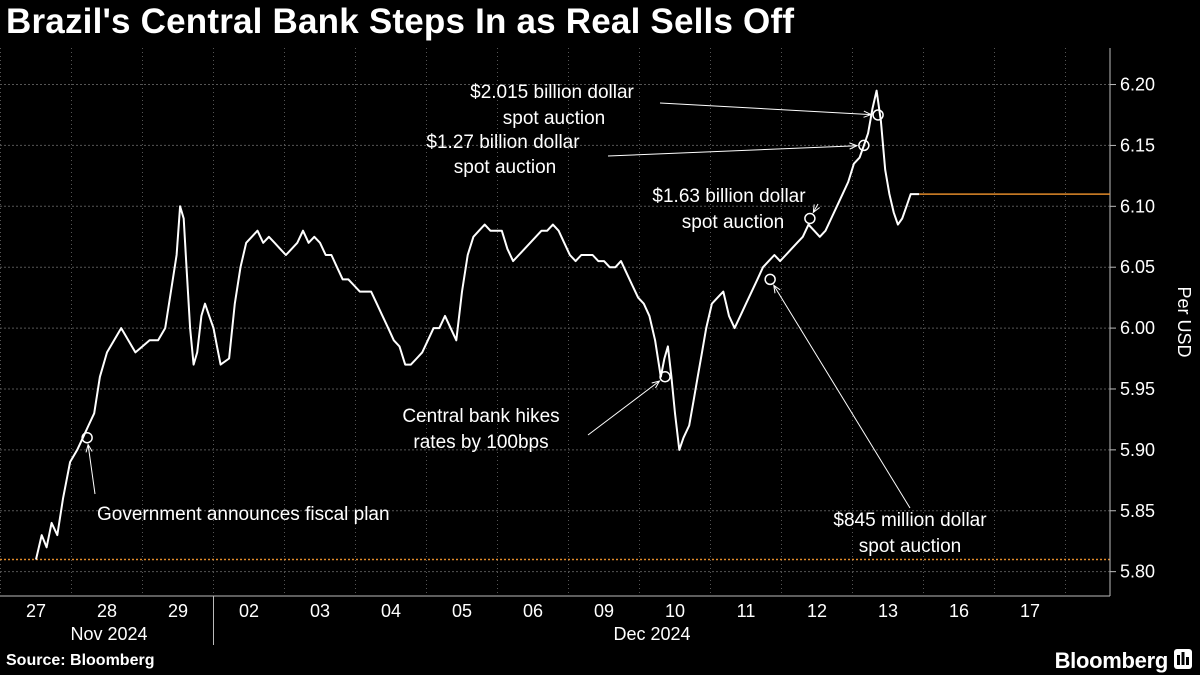  I want to click on x-tick-label: 28, so click(107, 611).